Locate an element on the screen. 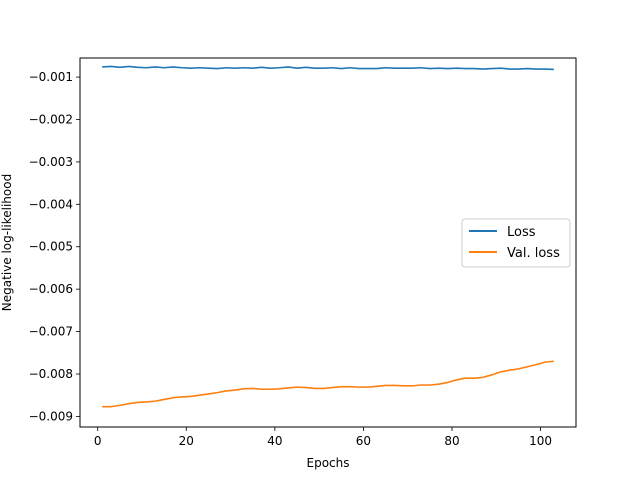  legend: Loss Val. loss is located at coordinates (516, 243).